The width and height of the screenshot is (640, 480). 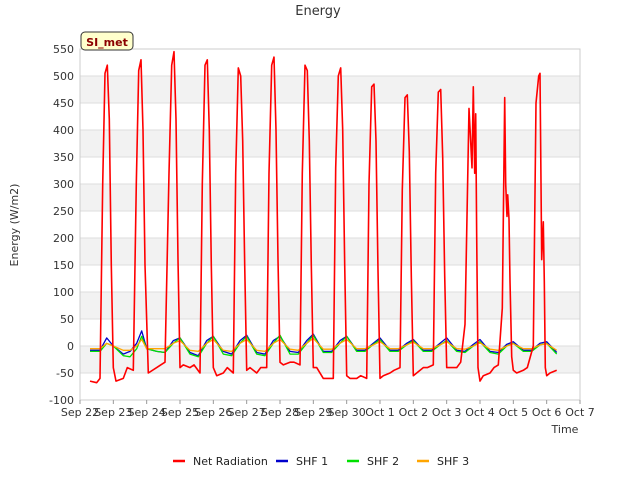 What do you see at coordinates (280, 412) in the screenshot?
I see `x-tick-label: Sep 28` at bounding box center [280, 412].